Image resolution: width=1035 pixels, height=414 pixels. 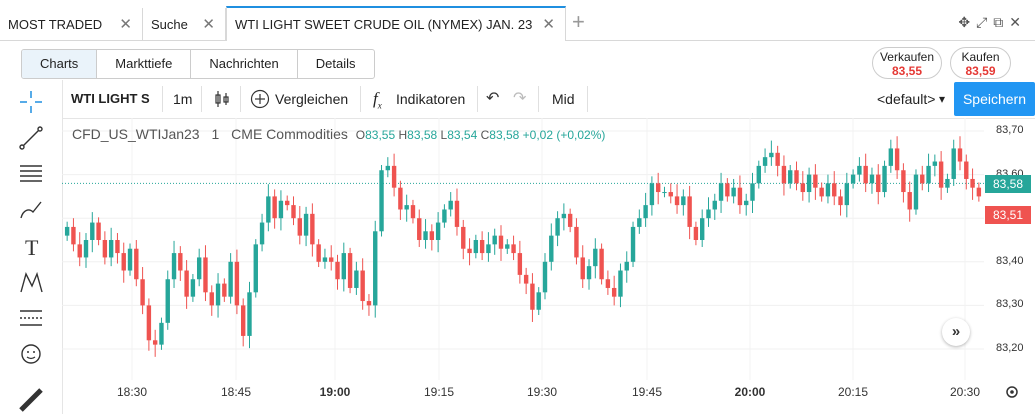 What do you see at coordinates (335, 63) in the screenshot?
I see `tab-details: Details` at bounding box center [335, 63].